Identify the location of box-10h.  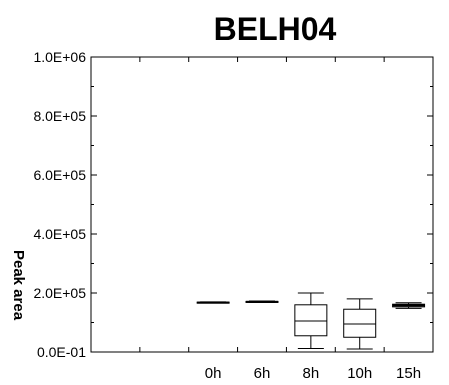
(360, 324).